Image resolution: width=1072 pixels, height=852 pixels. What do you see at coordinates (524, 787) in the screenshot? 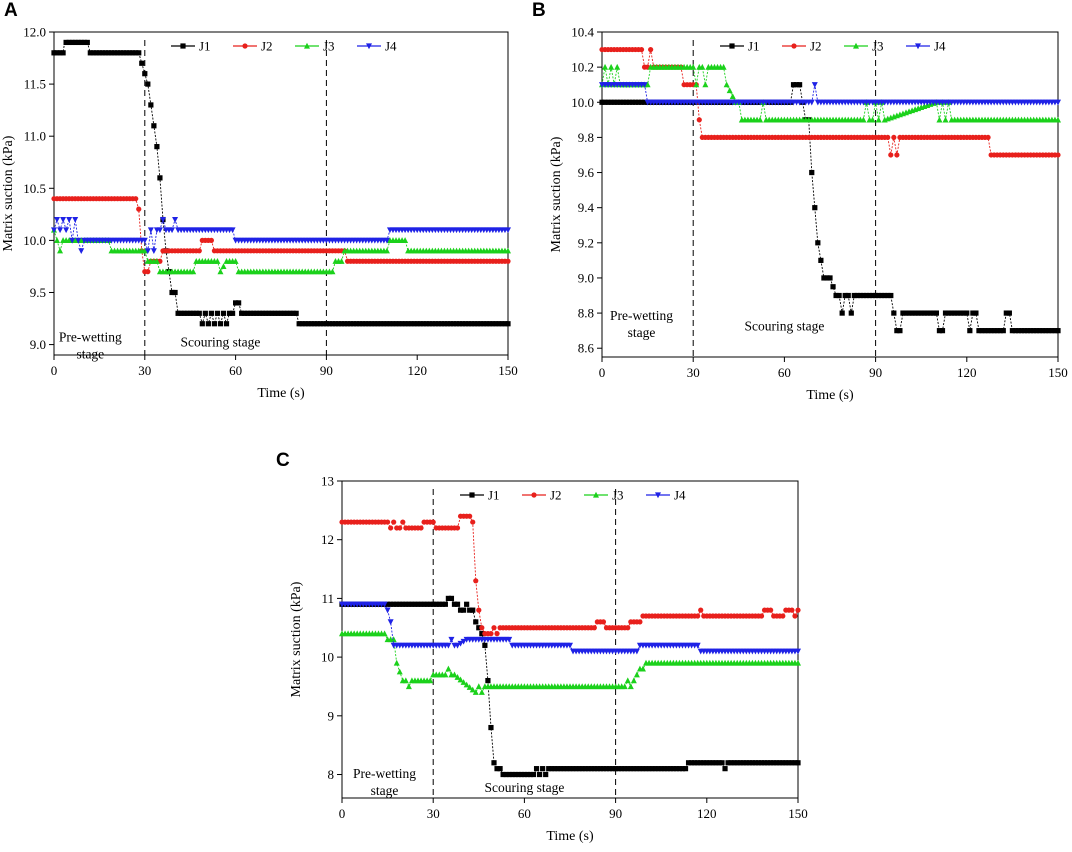
I see `scouring-stage-label: Scouring stage` at bounding box center [524, 787].